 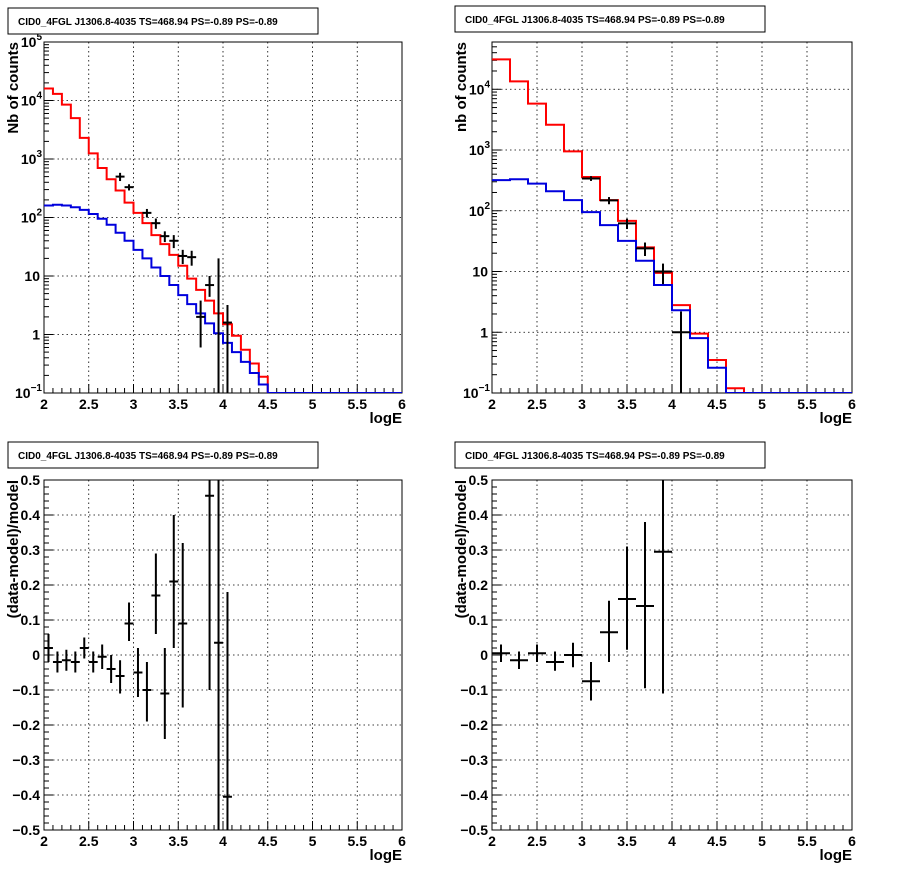 What do you see at coordinates (461, 87) in the screenshot?
I see `y-axis-title: nb of counts` at bounding box center [461, 87].